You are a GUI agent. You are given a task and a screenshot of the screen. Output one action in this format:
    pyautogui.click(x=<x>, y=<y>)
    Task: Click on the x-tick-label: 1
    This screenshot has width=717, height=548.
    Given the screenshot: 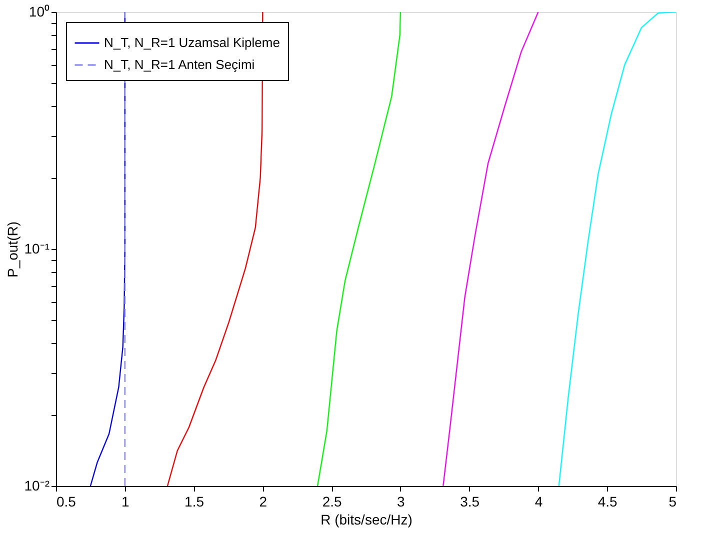 What is the action you would take?
    pyautogui.click(x=125, y=502)
    